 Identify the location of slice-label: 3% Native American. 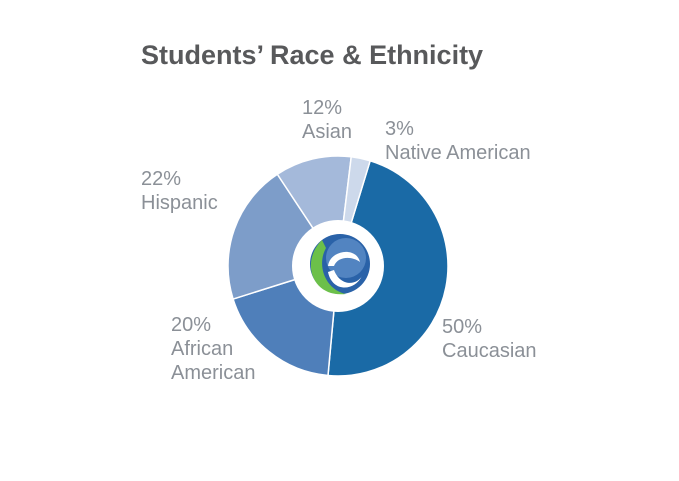
(485, 141).